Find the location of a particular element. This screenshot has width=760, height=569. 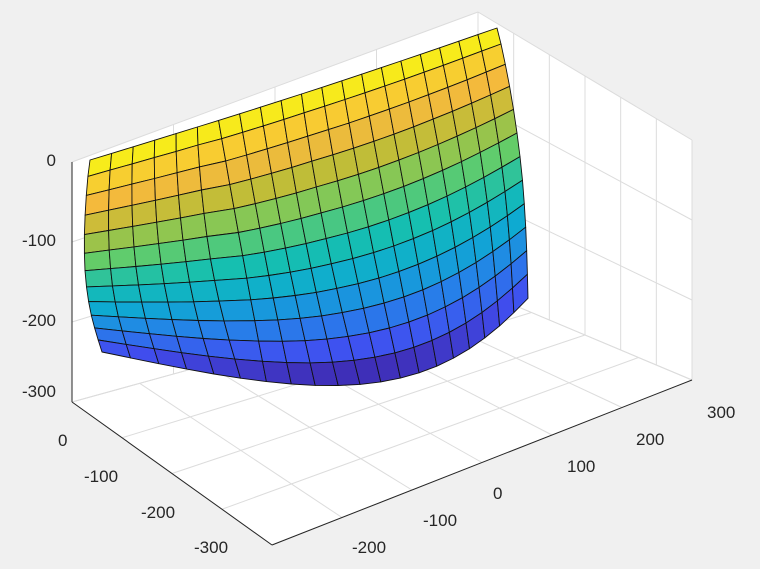

y-tick-label: 100 is located at coordinates (581, 466).